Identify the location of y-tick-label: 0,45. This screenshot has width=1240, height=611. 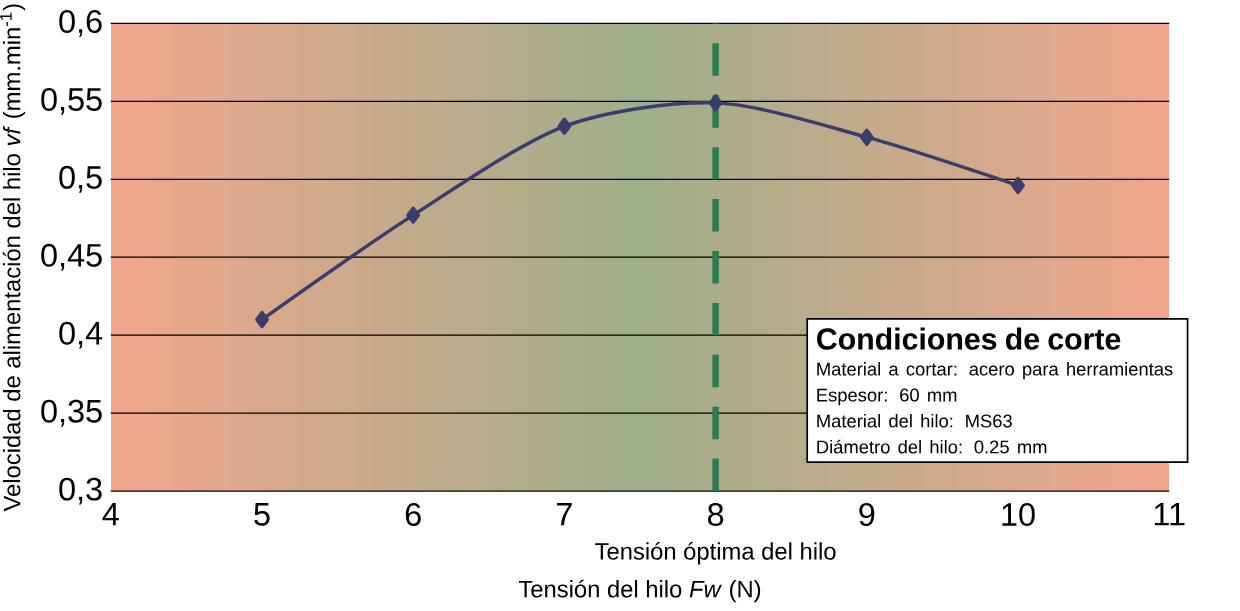
(71, 257).